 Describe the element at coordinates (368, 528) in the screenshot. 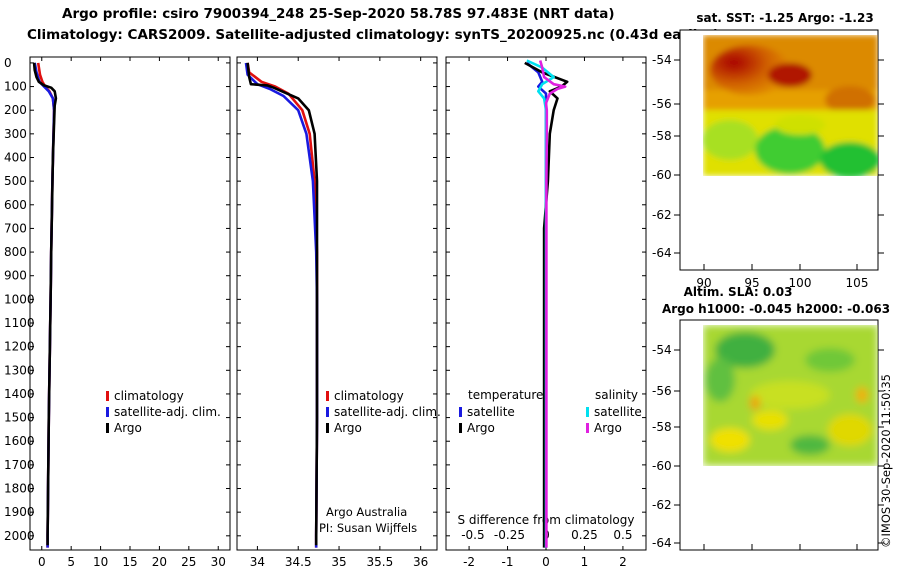

I see `annotation-pi: PI: Susan Wijffels` at that location.